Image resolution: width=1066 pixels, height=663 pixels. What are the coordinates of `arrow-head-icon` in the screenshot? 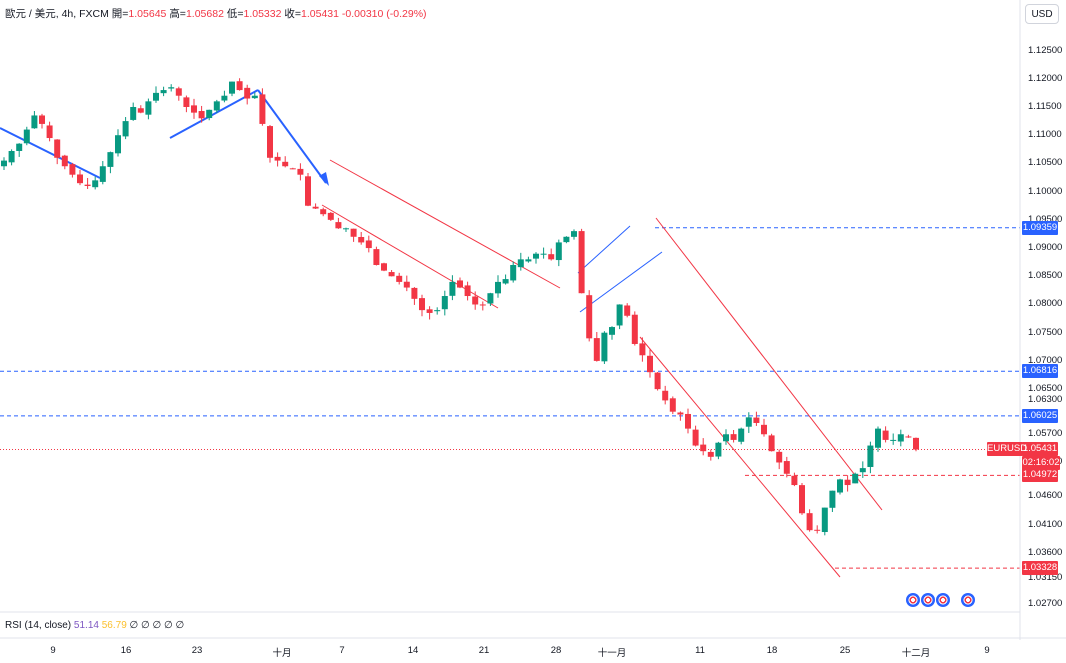 It's located at (324, 179).